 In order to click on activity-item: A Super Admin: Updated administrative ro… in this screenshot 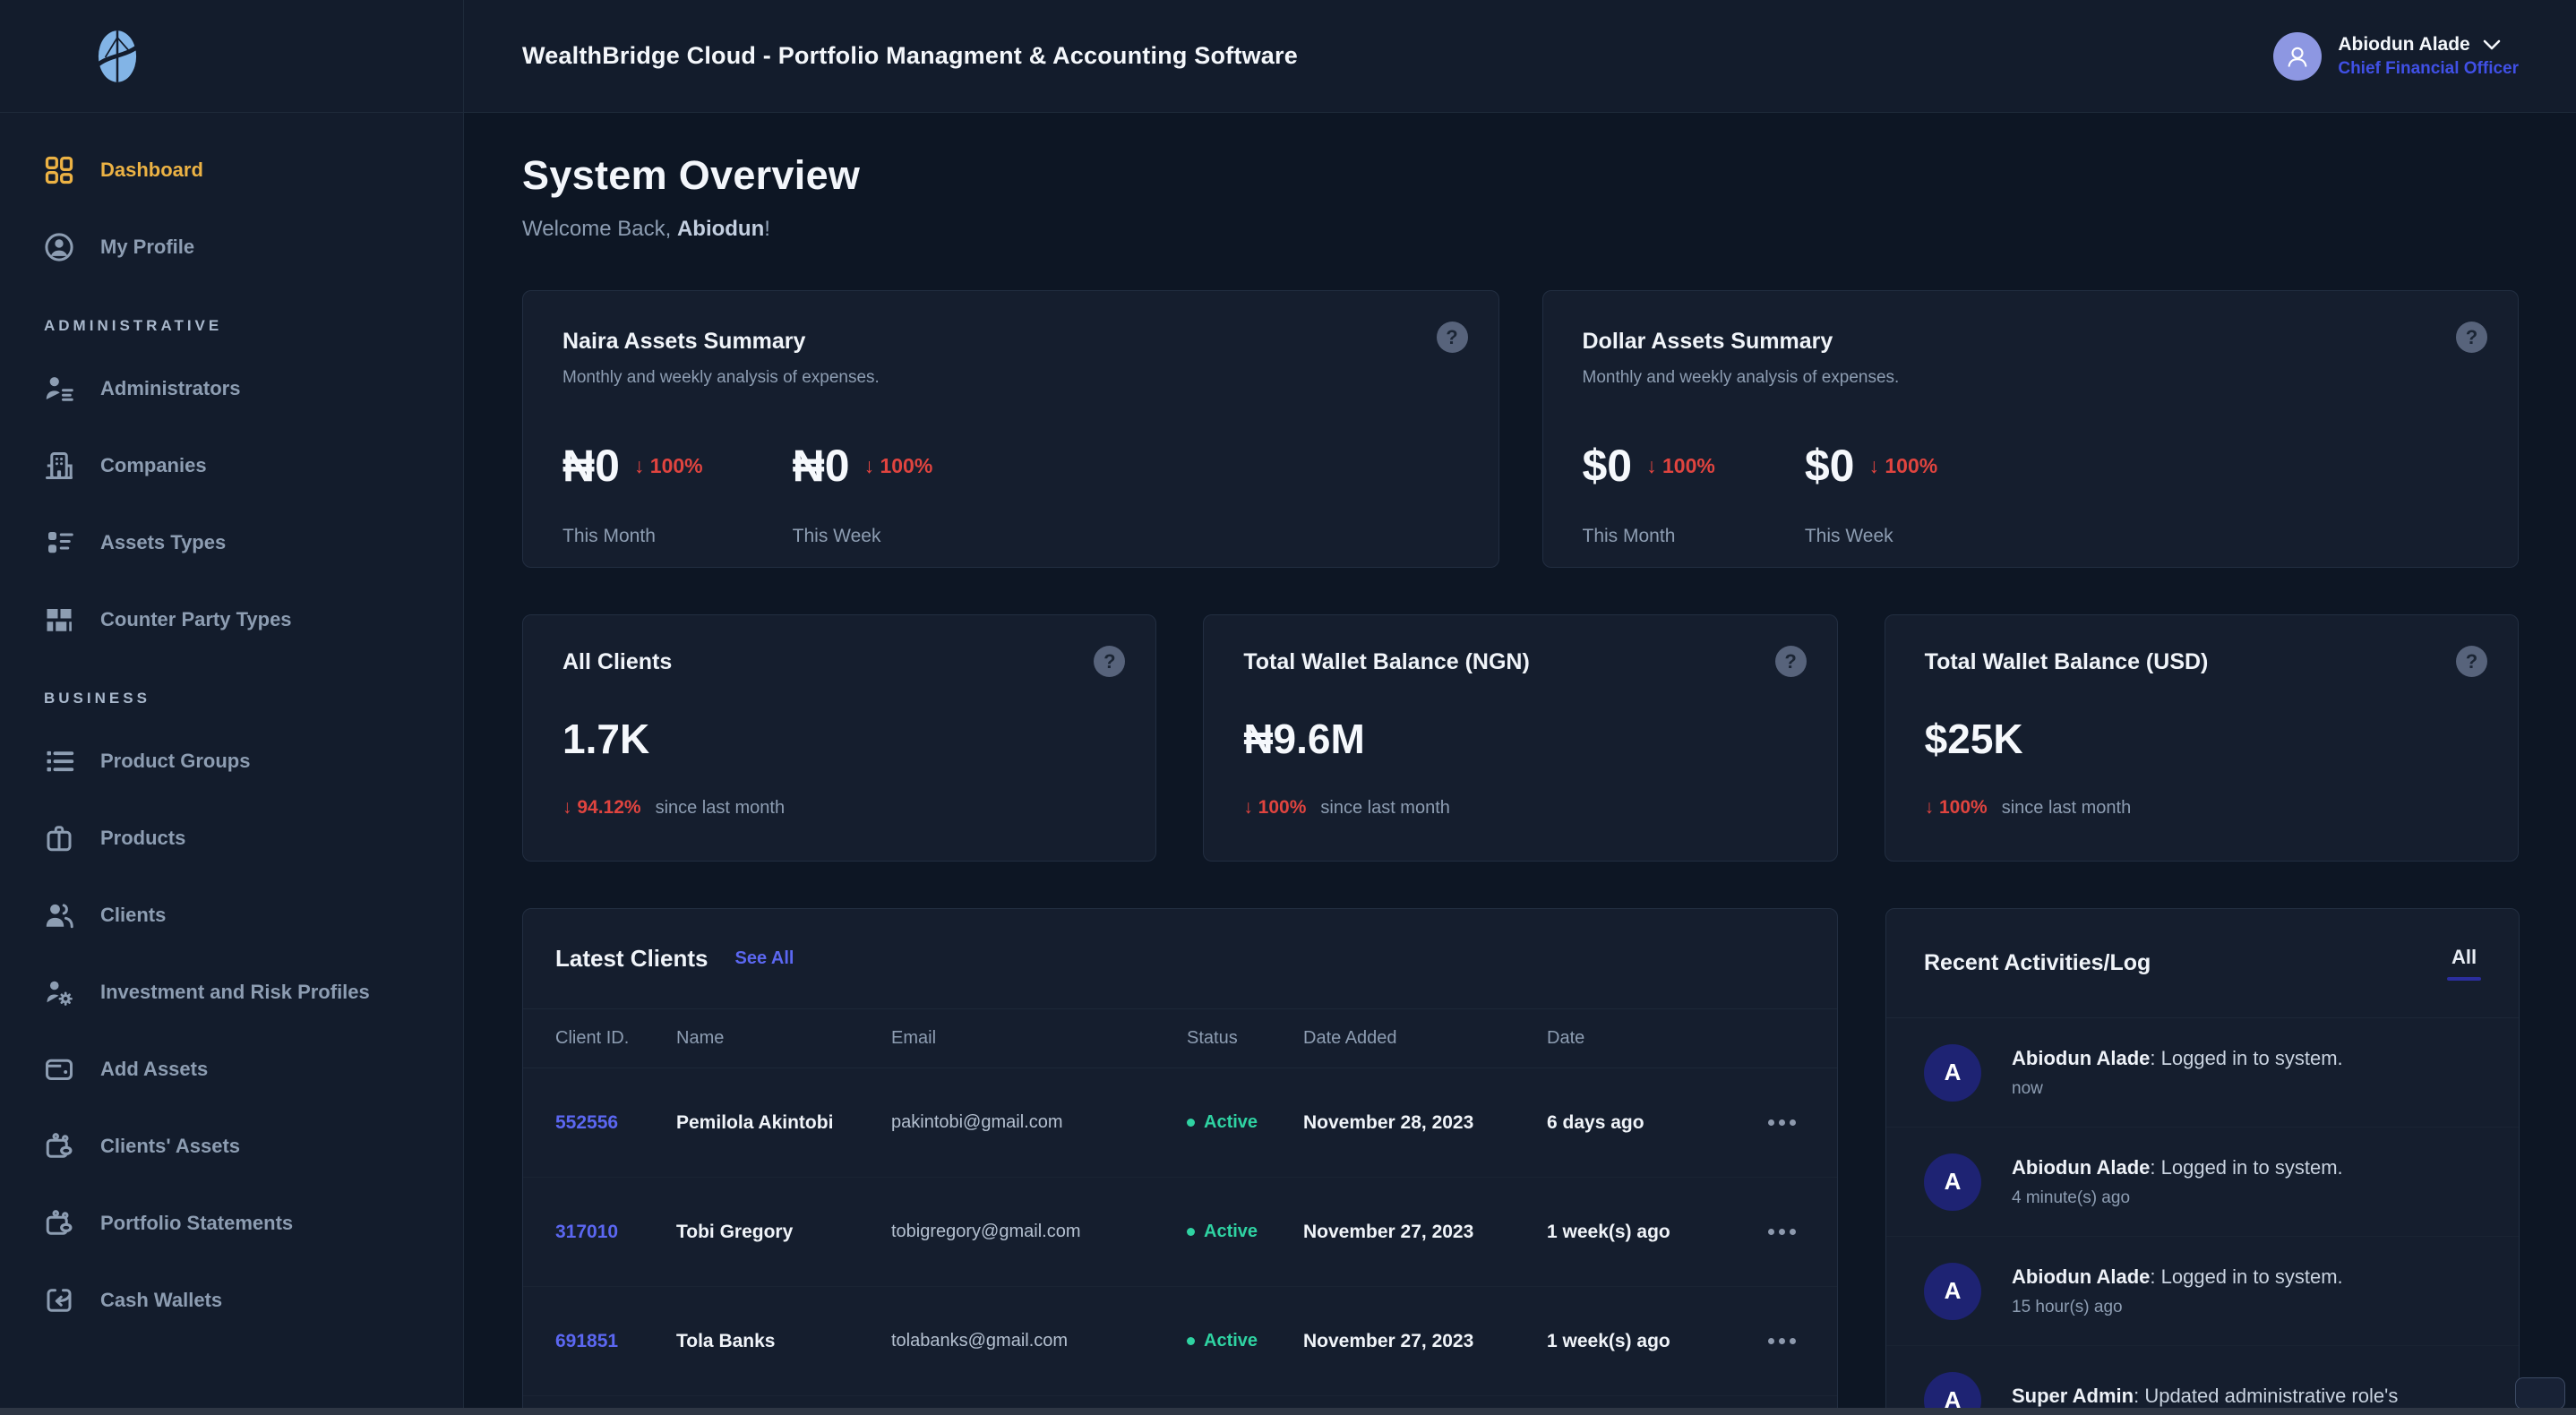, I will do `click(2202, 1380)`.